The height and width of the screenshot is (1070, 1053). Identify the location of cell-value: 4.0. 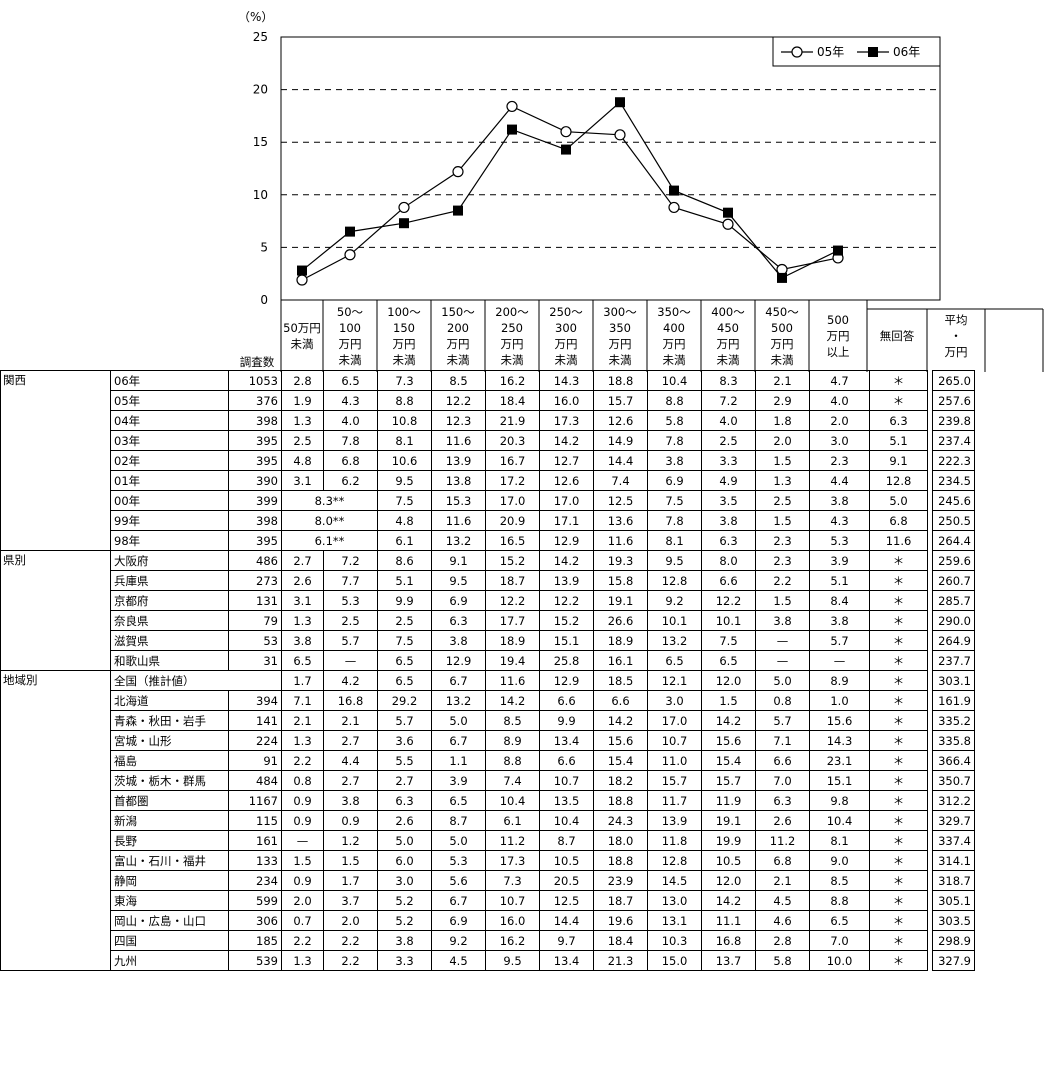
(350, 420).